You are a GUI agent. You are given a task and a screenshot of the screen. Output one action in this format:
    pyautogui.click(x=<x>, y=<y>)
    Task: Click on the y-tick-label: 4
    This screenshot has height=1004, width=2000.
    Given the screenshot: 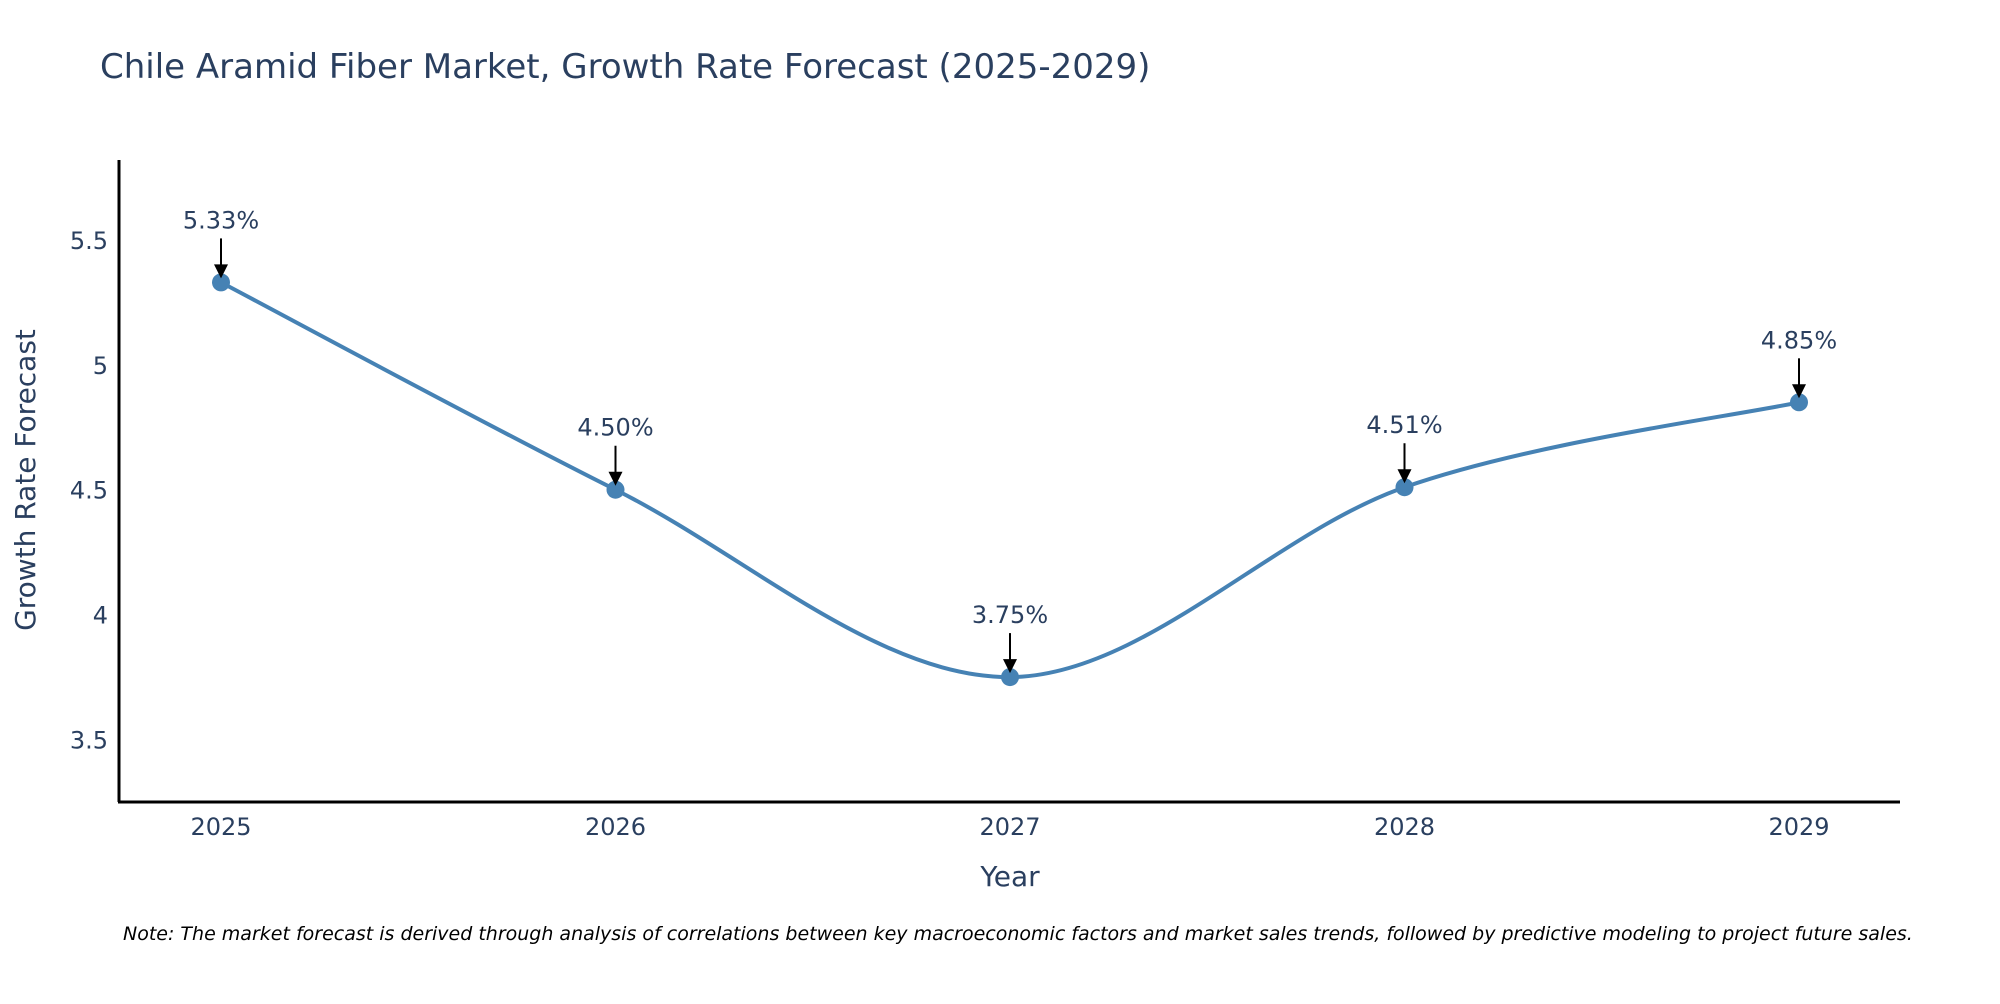 What is the action you would take?
    pyautogui.click(x=100, y=616)
    